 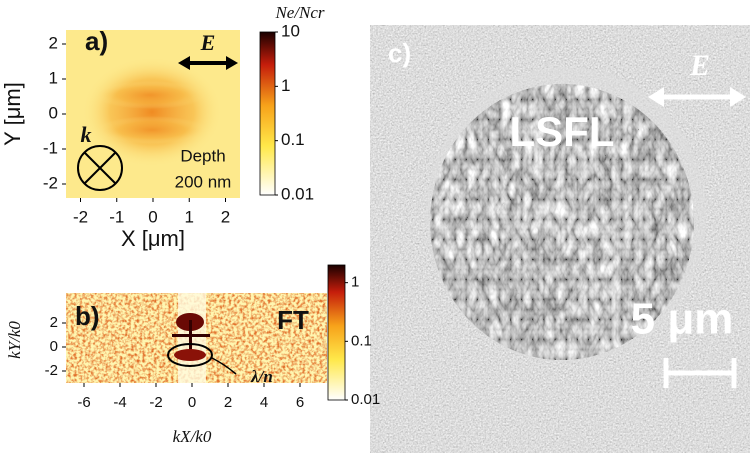 What do you see at coordinates (87, 316) in the screenshot?
I see `panel-label: b)` at bounding box center [87, 316].